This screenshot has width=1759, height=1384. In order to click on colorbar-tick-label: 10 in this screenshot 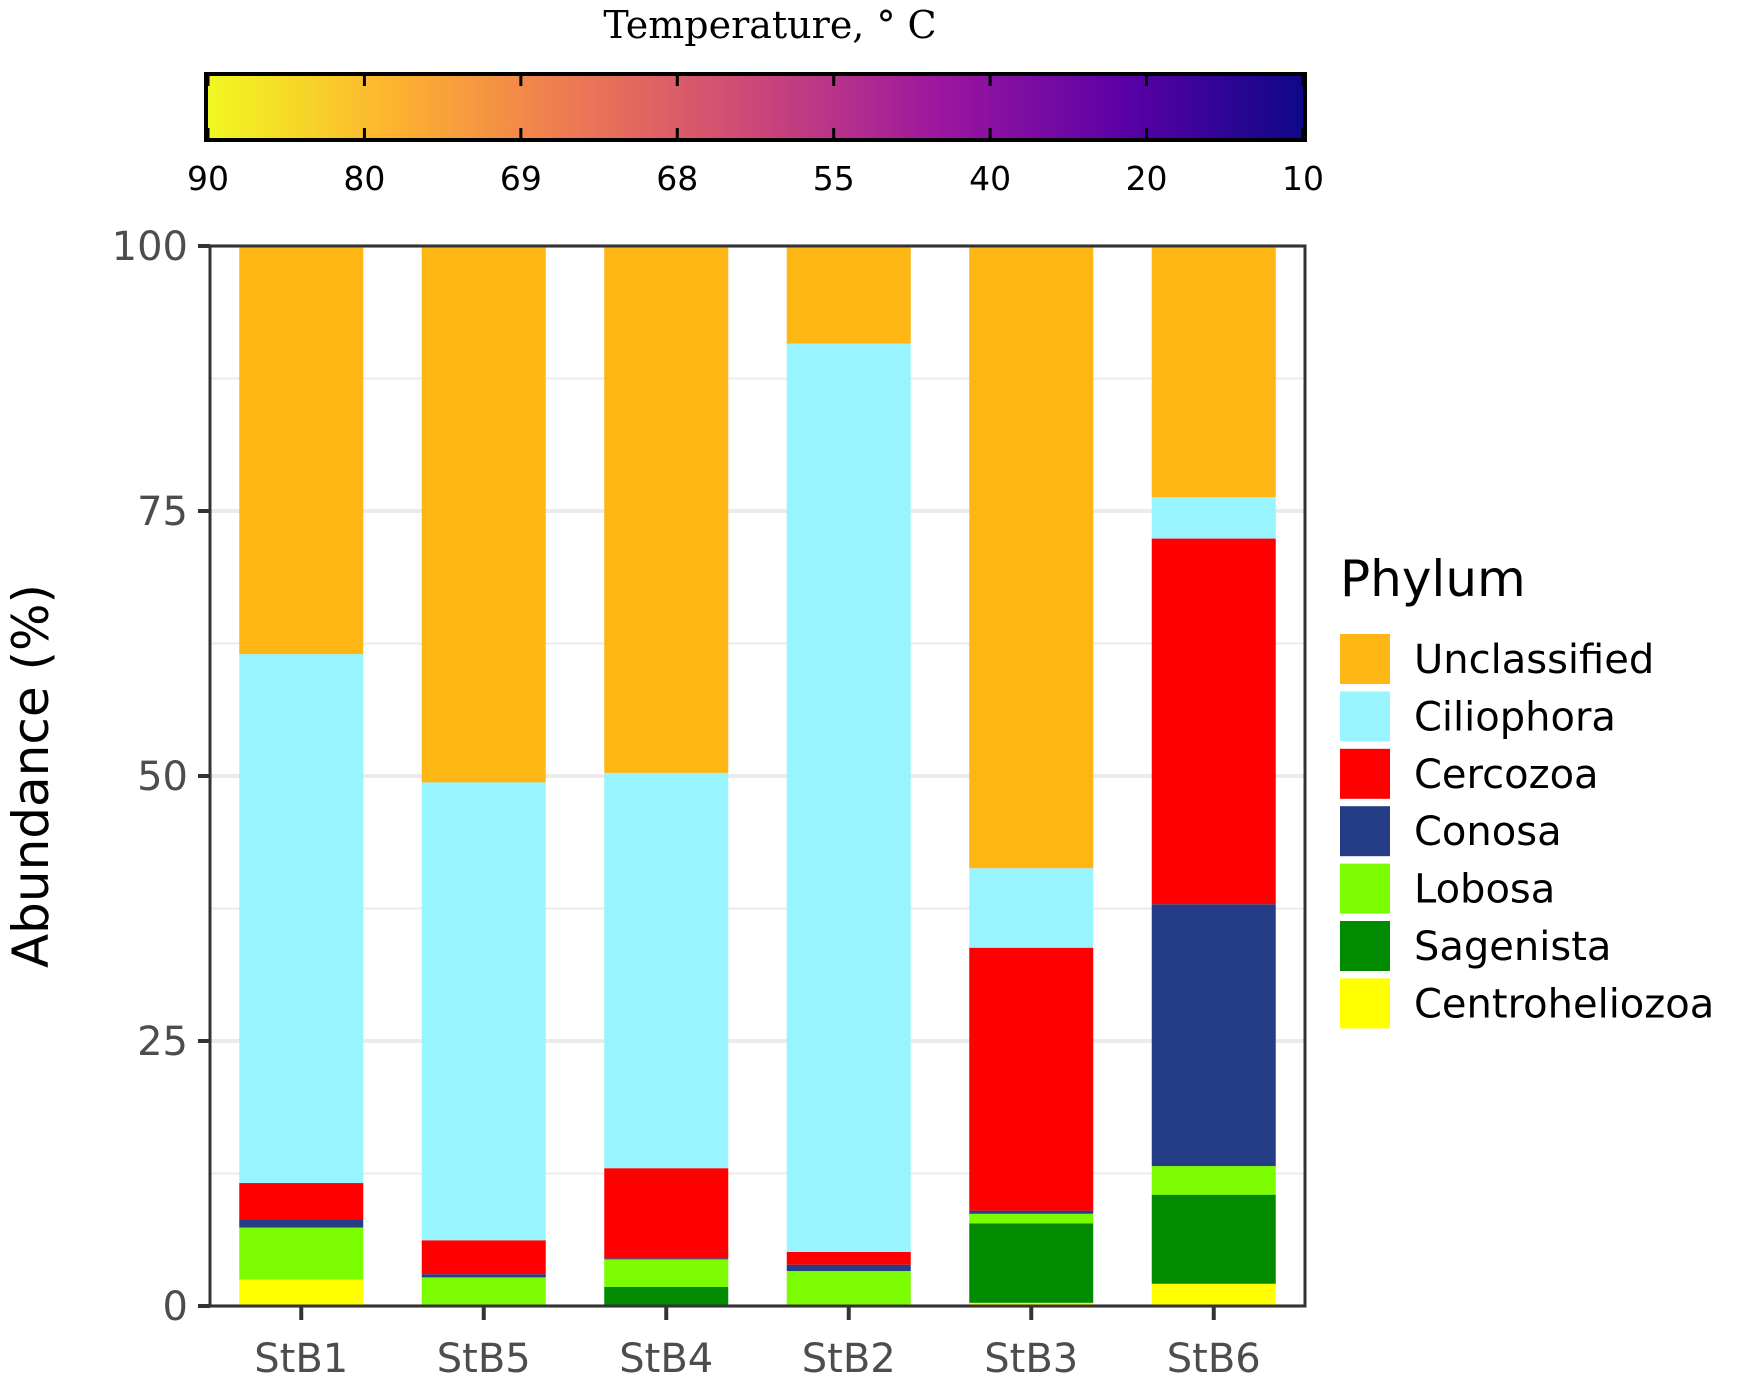, I will do `click(1303, 178)`.